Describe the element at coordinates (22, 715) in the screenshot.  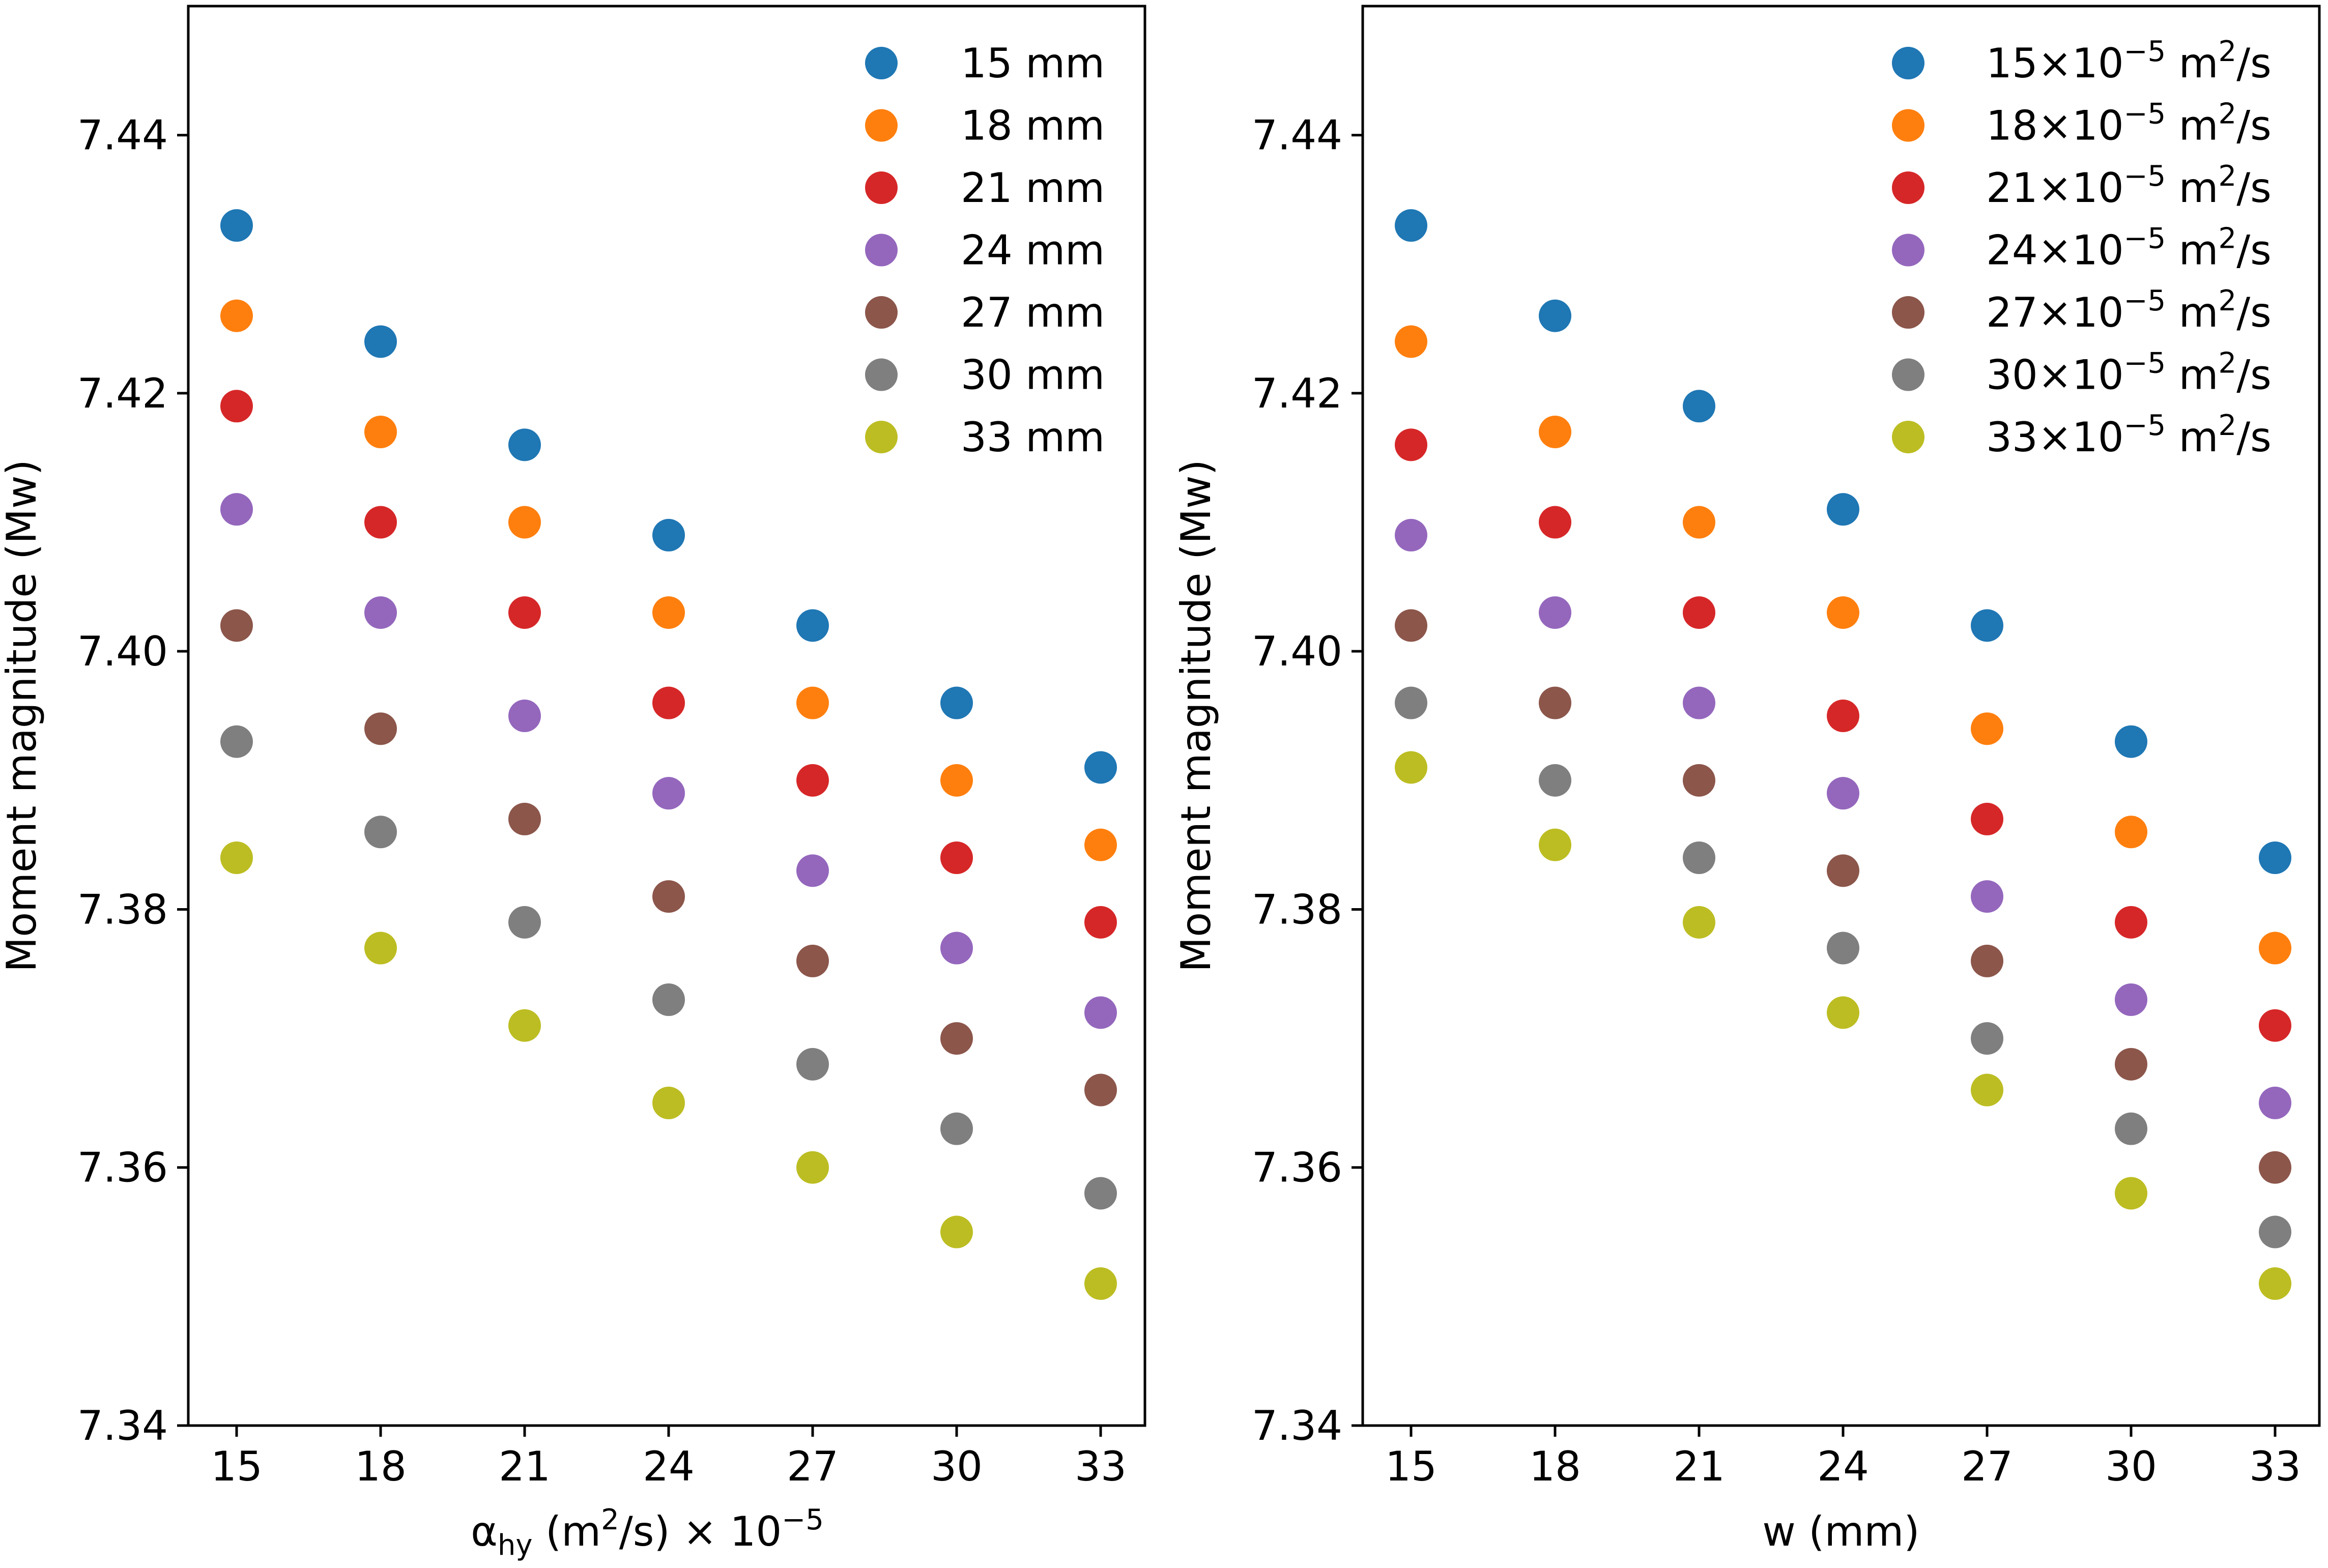
I see `left-chart-y-axis-label: Moment magnitude (Mw)` at that location.